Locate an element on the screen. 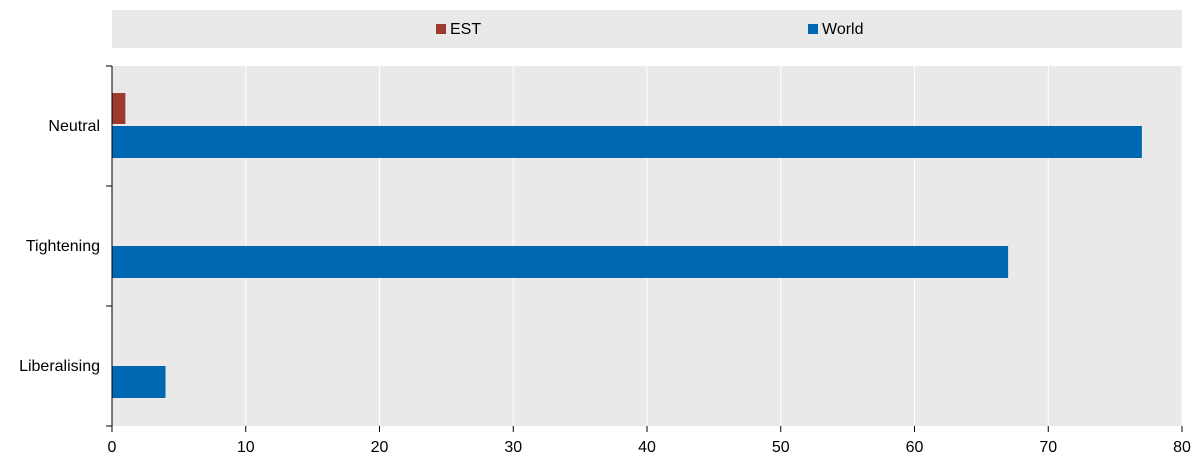 The image size is (1193, 460). legend-swatch-est is located at coordinates (441, 29).